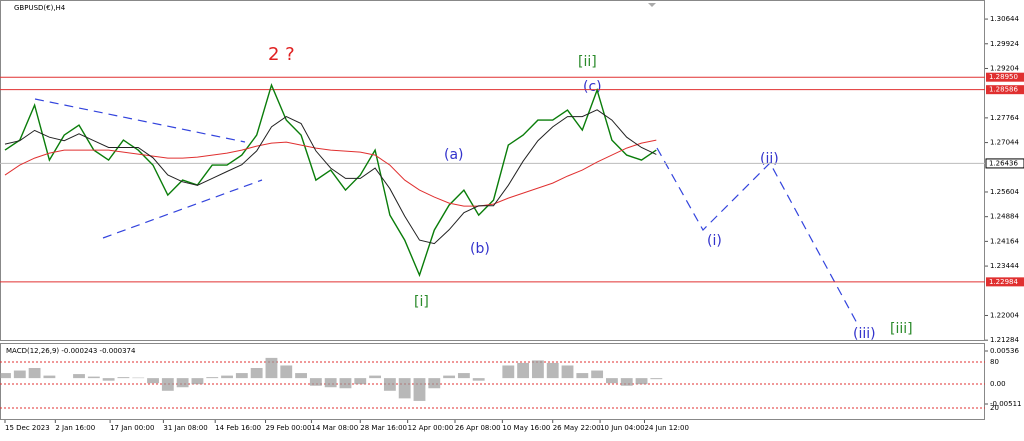 The width and height of the screenshot is (1024, 441). I want to click on x-tick-label: 26 May 22:00, so click(577, 428).